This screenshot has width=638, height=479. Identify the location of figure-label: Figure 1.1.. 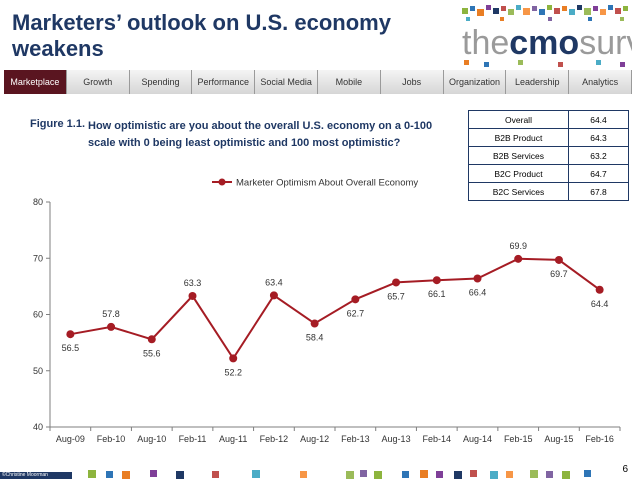
(58, 124).